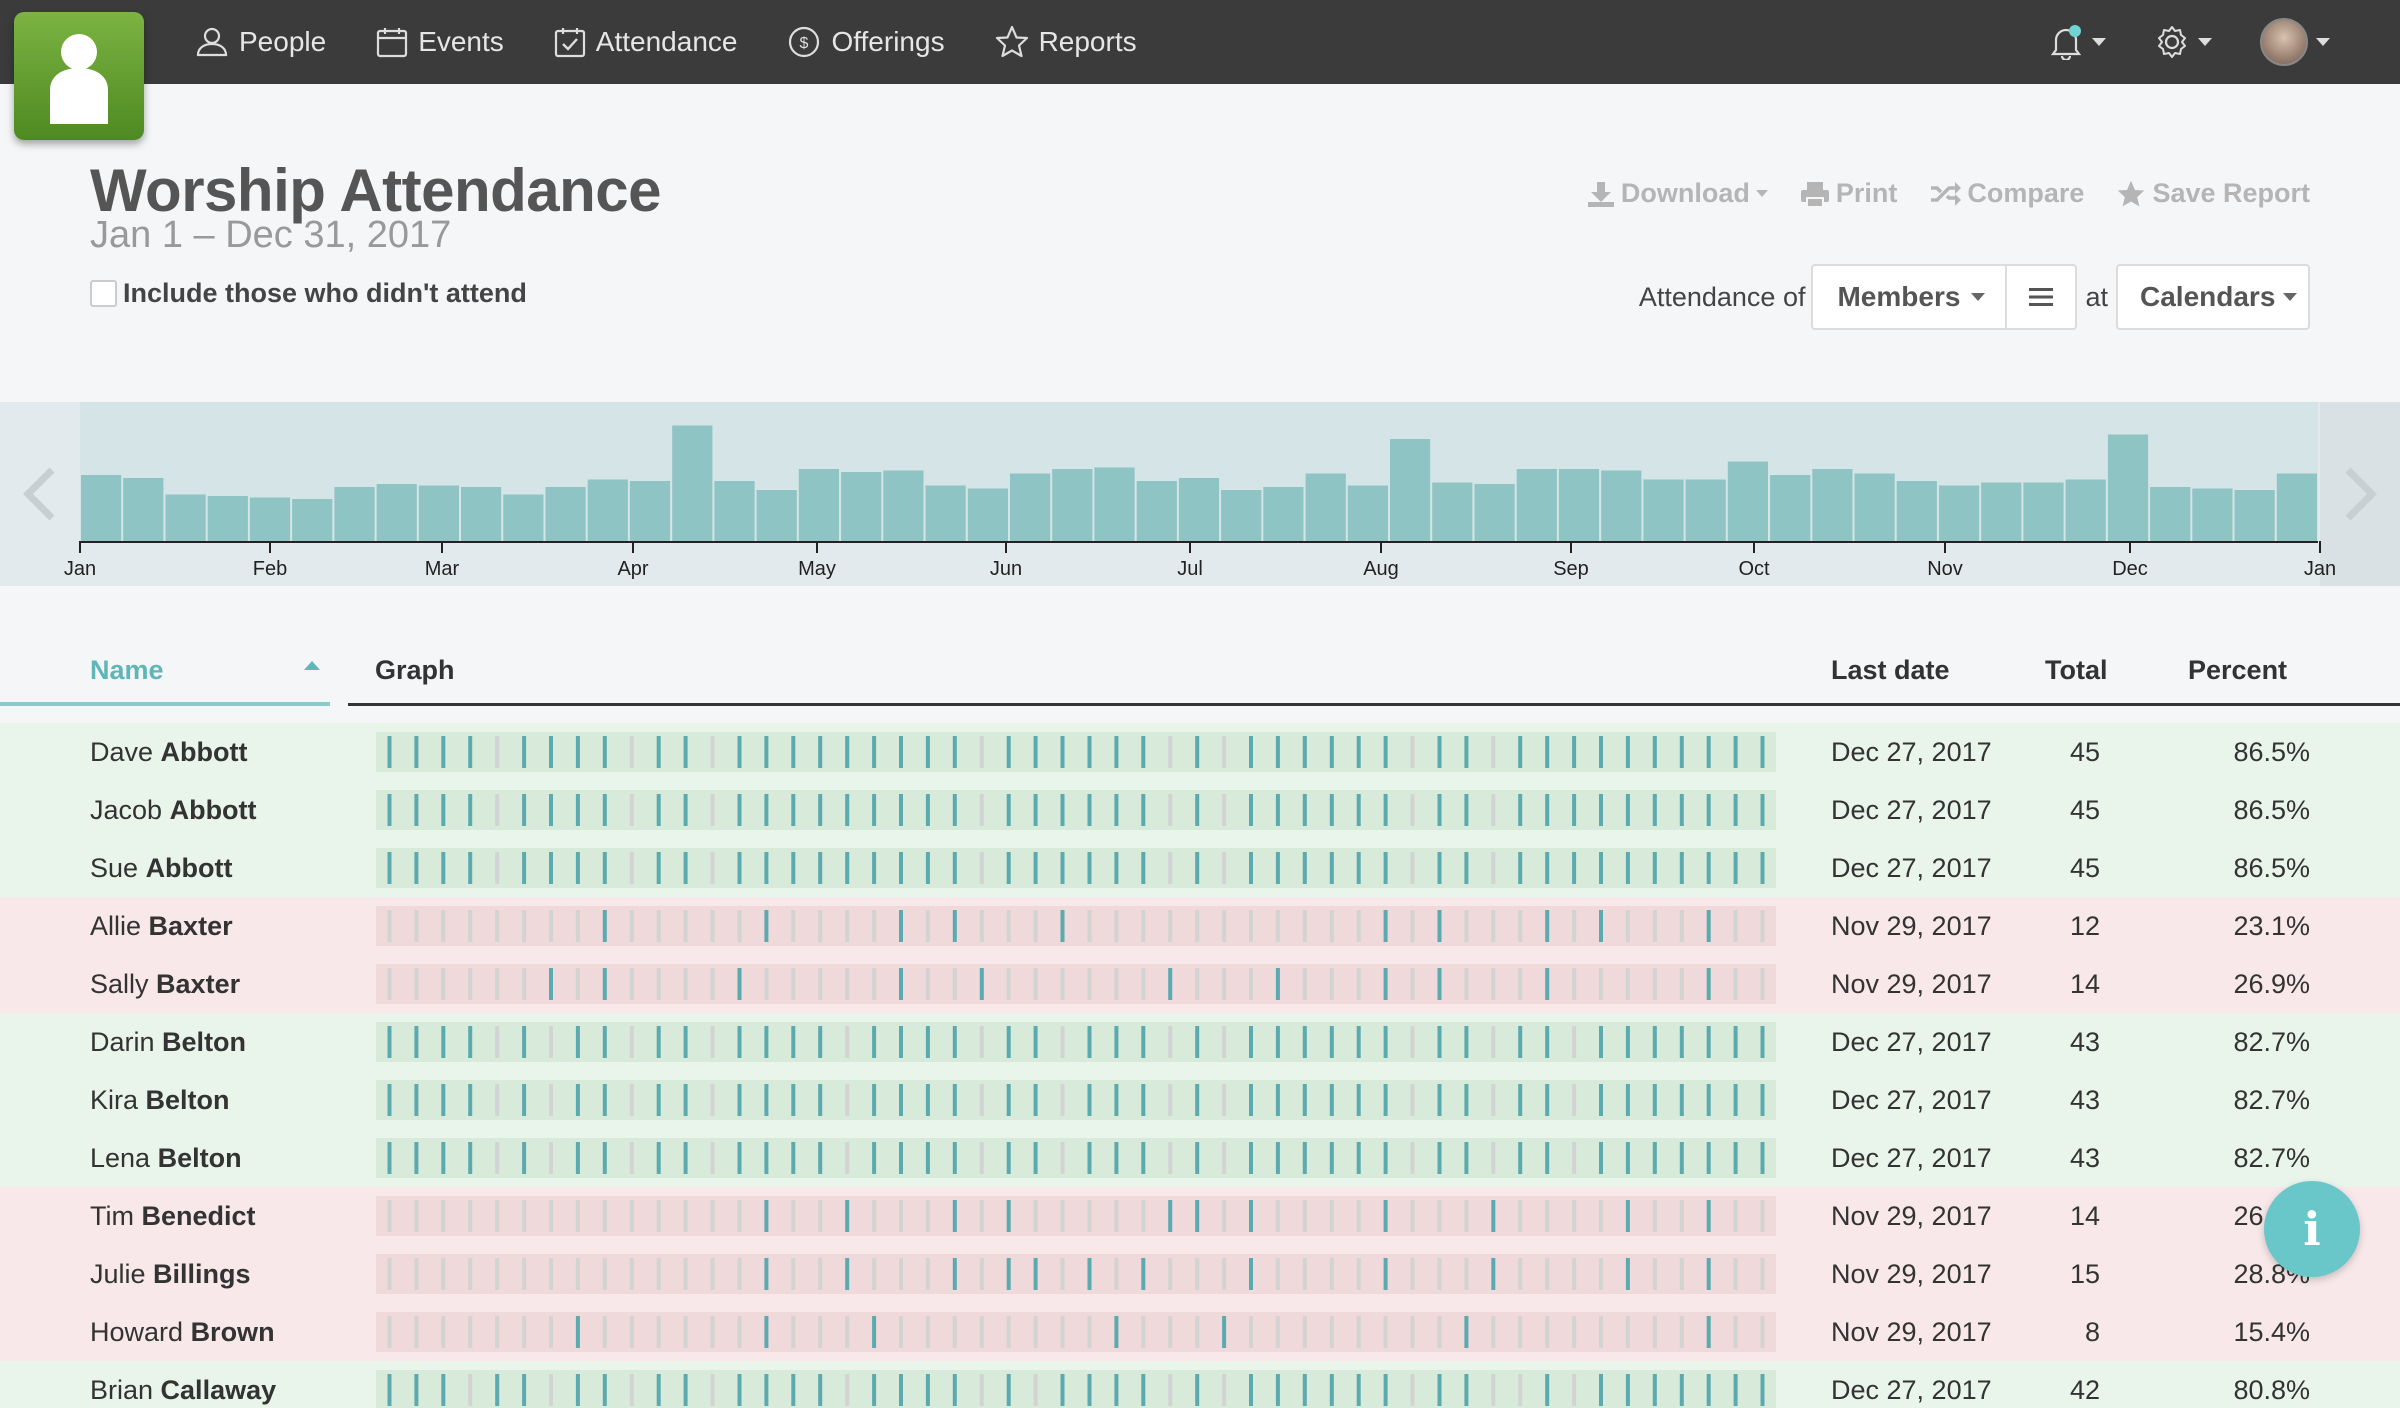 This screenshot has height=1408, width=2400. I want to click on name-column-header: Name, so click(127, 670).